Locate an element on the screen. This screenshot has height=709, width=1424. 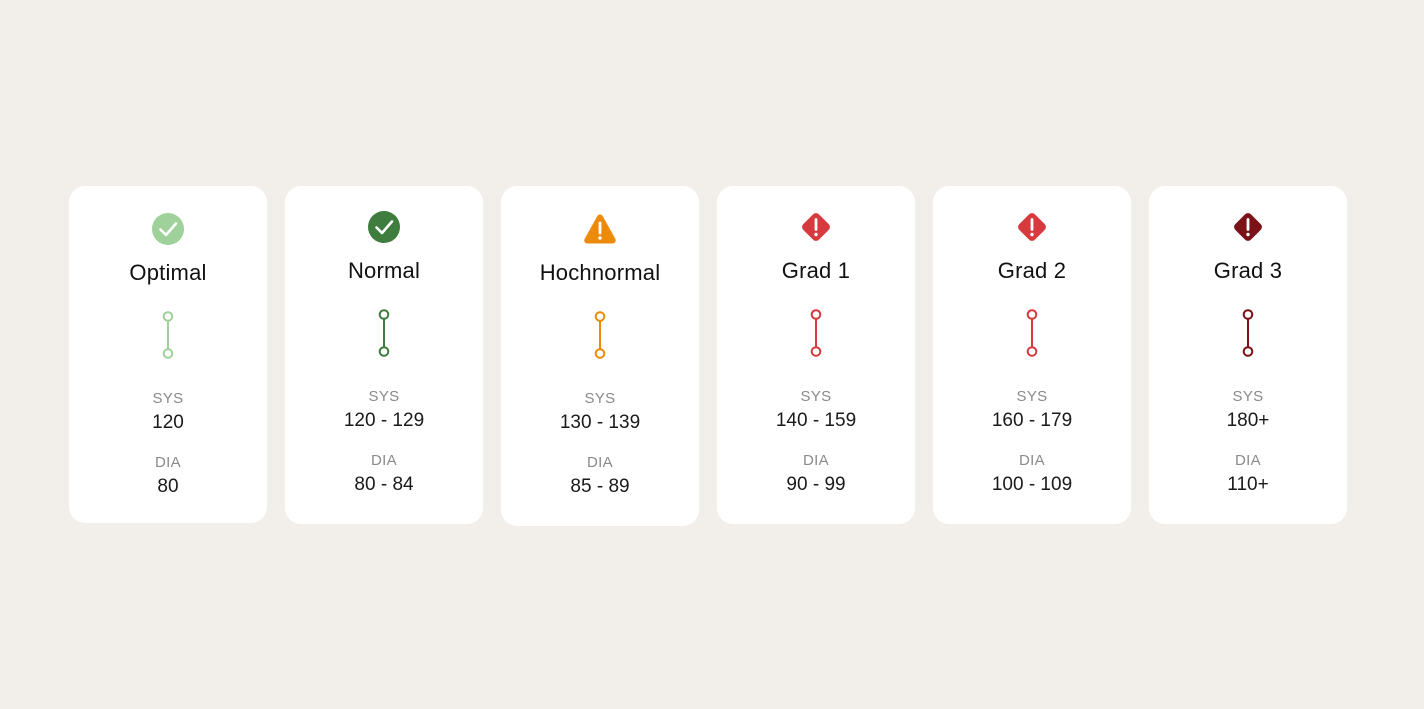
category-title: Hochnormal is located at coordinates (600, 272).